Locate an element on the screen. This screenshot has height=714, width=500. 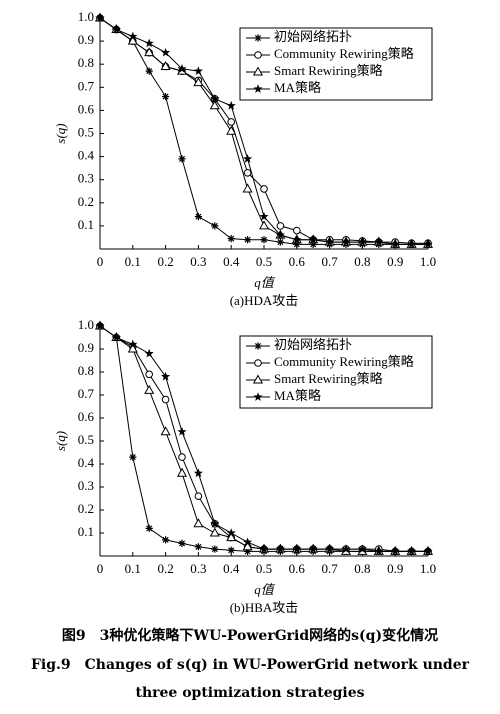
caption-zh: 图9 3种优化策略下WU-PowerGrid网络的s(q)变化情况 is located at coordinates (250, 635).